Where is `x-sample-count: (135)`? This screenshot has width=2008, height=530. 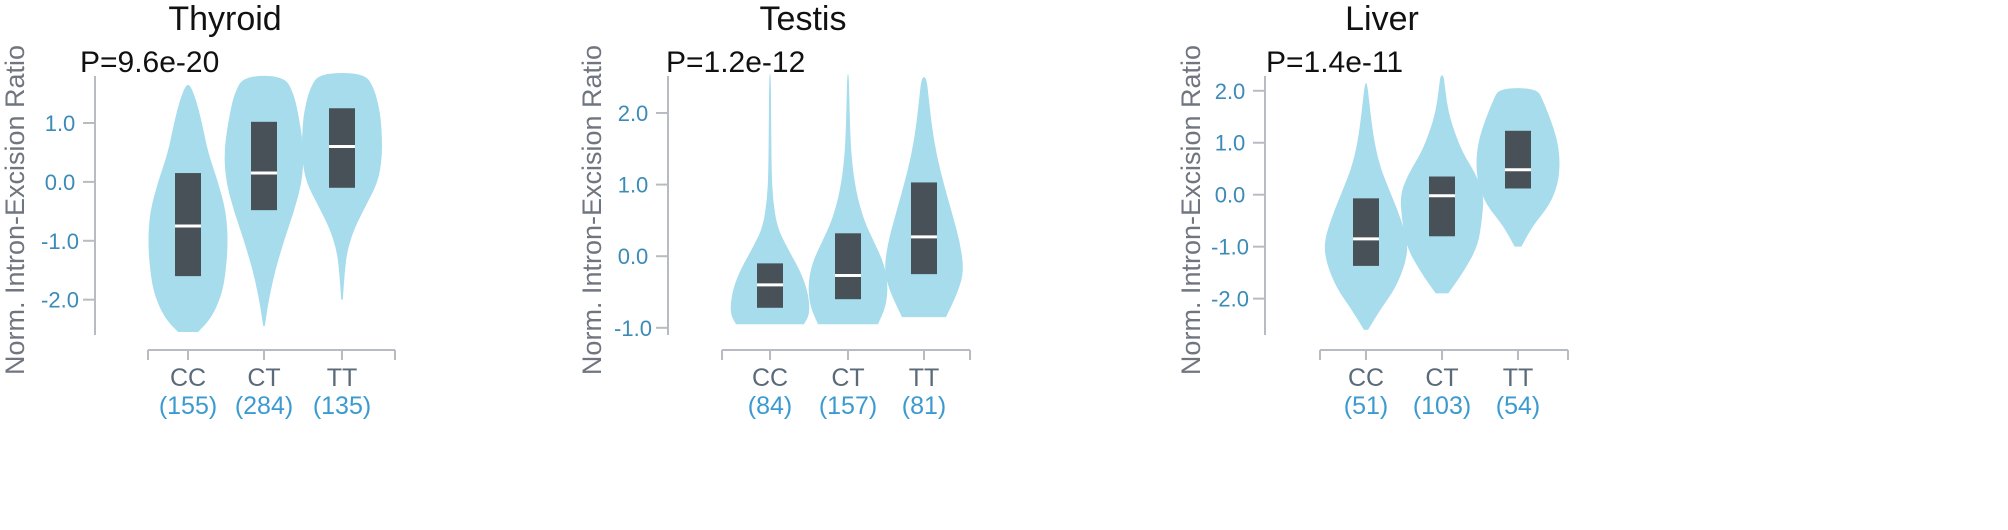 x-sample-count: (135) is located at coordinates (342, 406).